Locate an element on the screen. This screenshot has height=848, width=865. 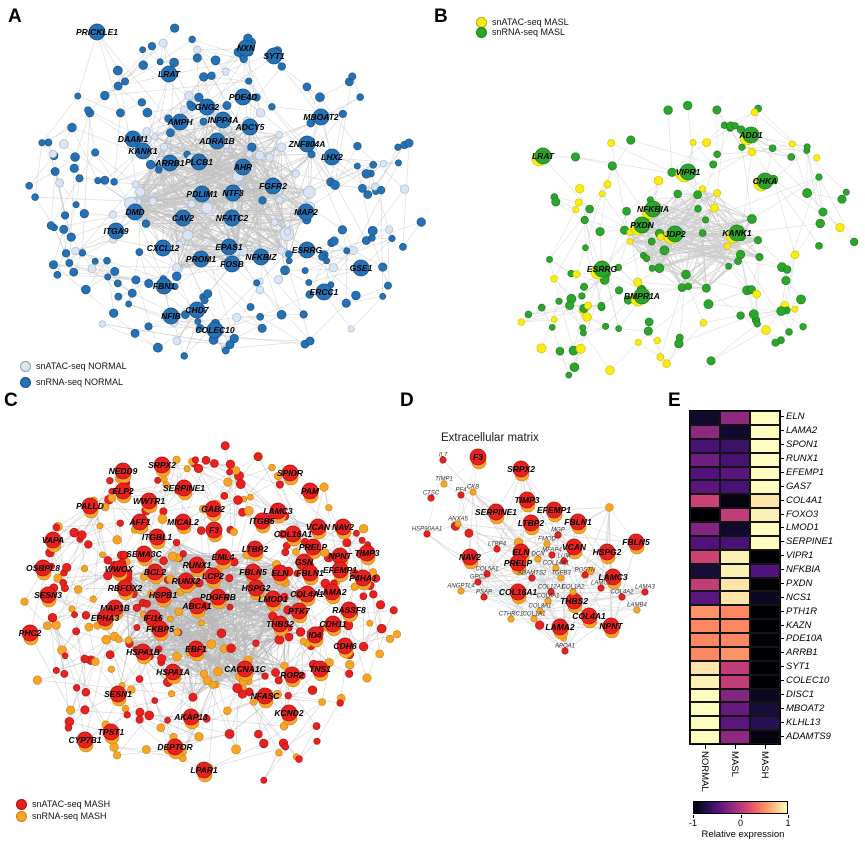
gene-label: COL1A2 is located at coordinates (573, 588).